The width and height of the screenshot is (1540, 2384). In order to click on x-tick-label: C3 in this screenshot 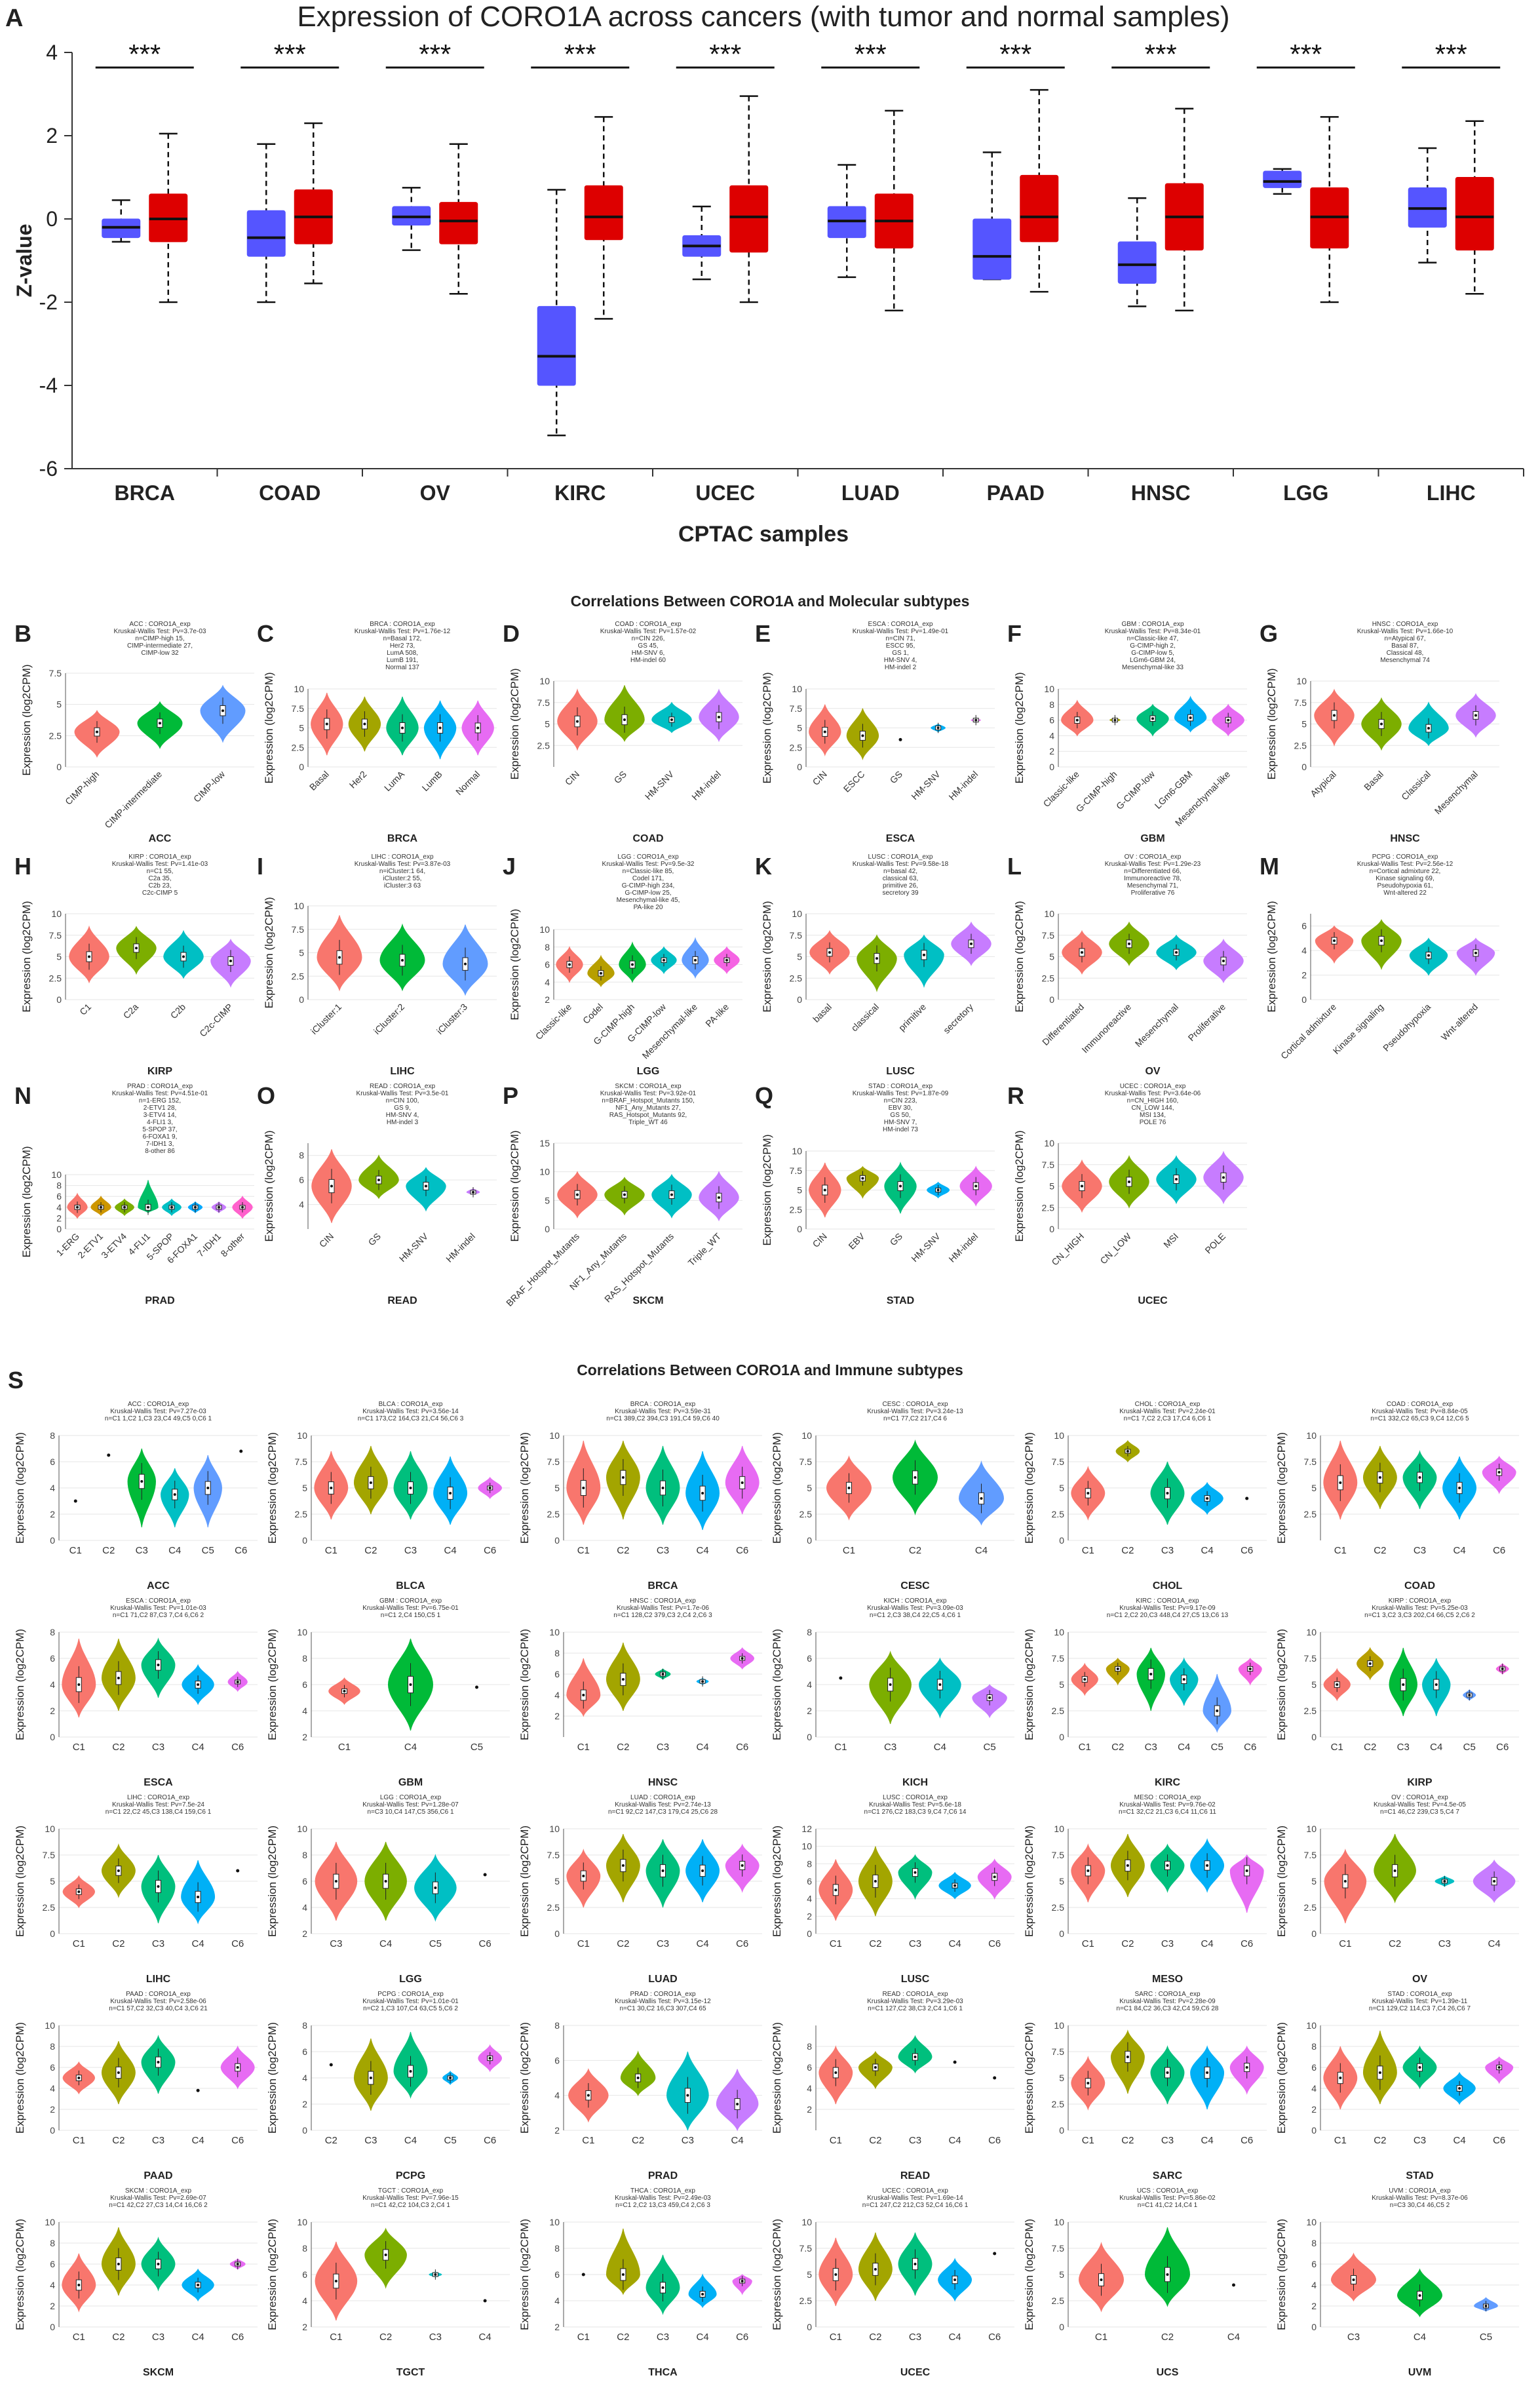, I will do `click(1167, 2141)`.